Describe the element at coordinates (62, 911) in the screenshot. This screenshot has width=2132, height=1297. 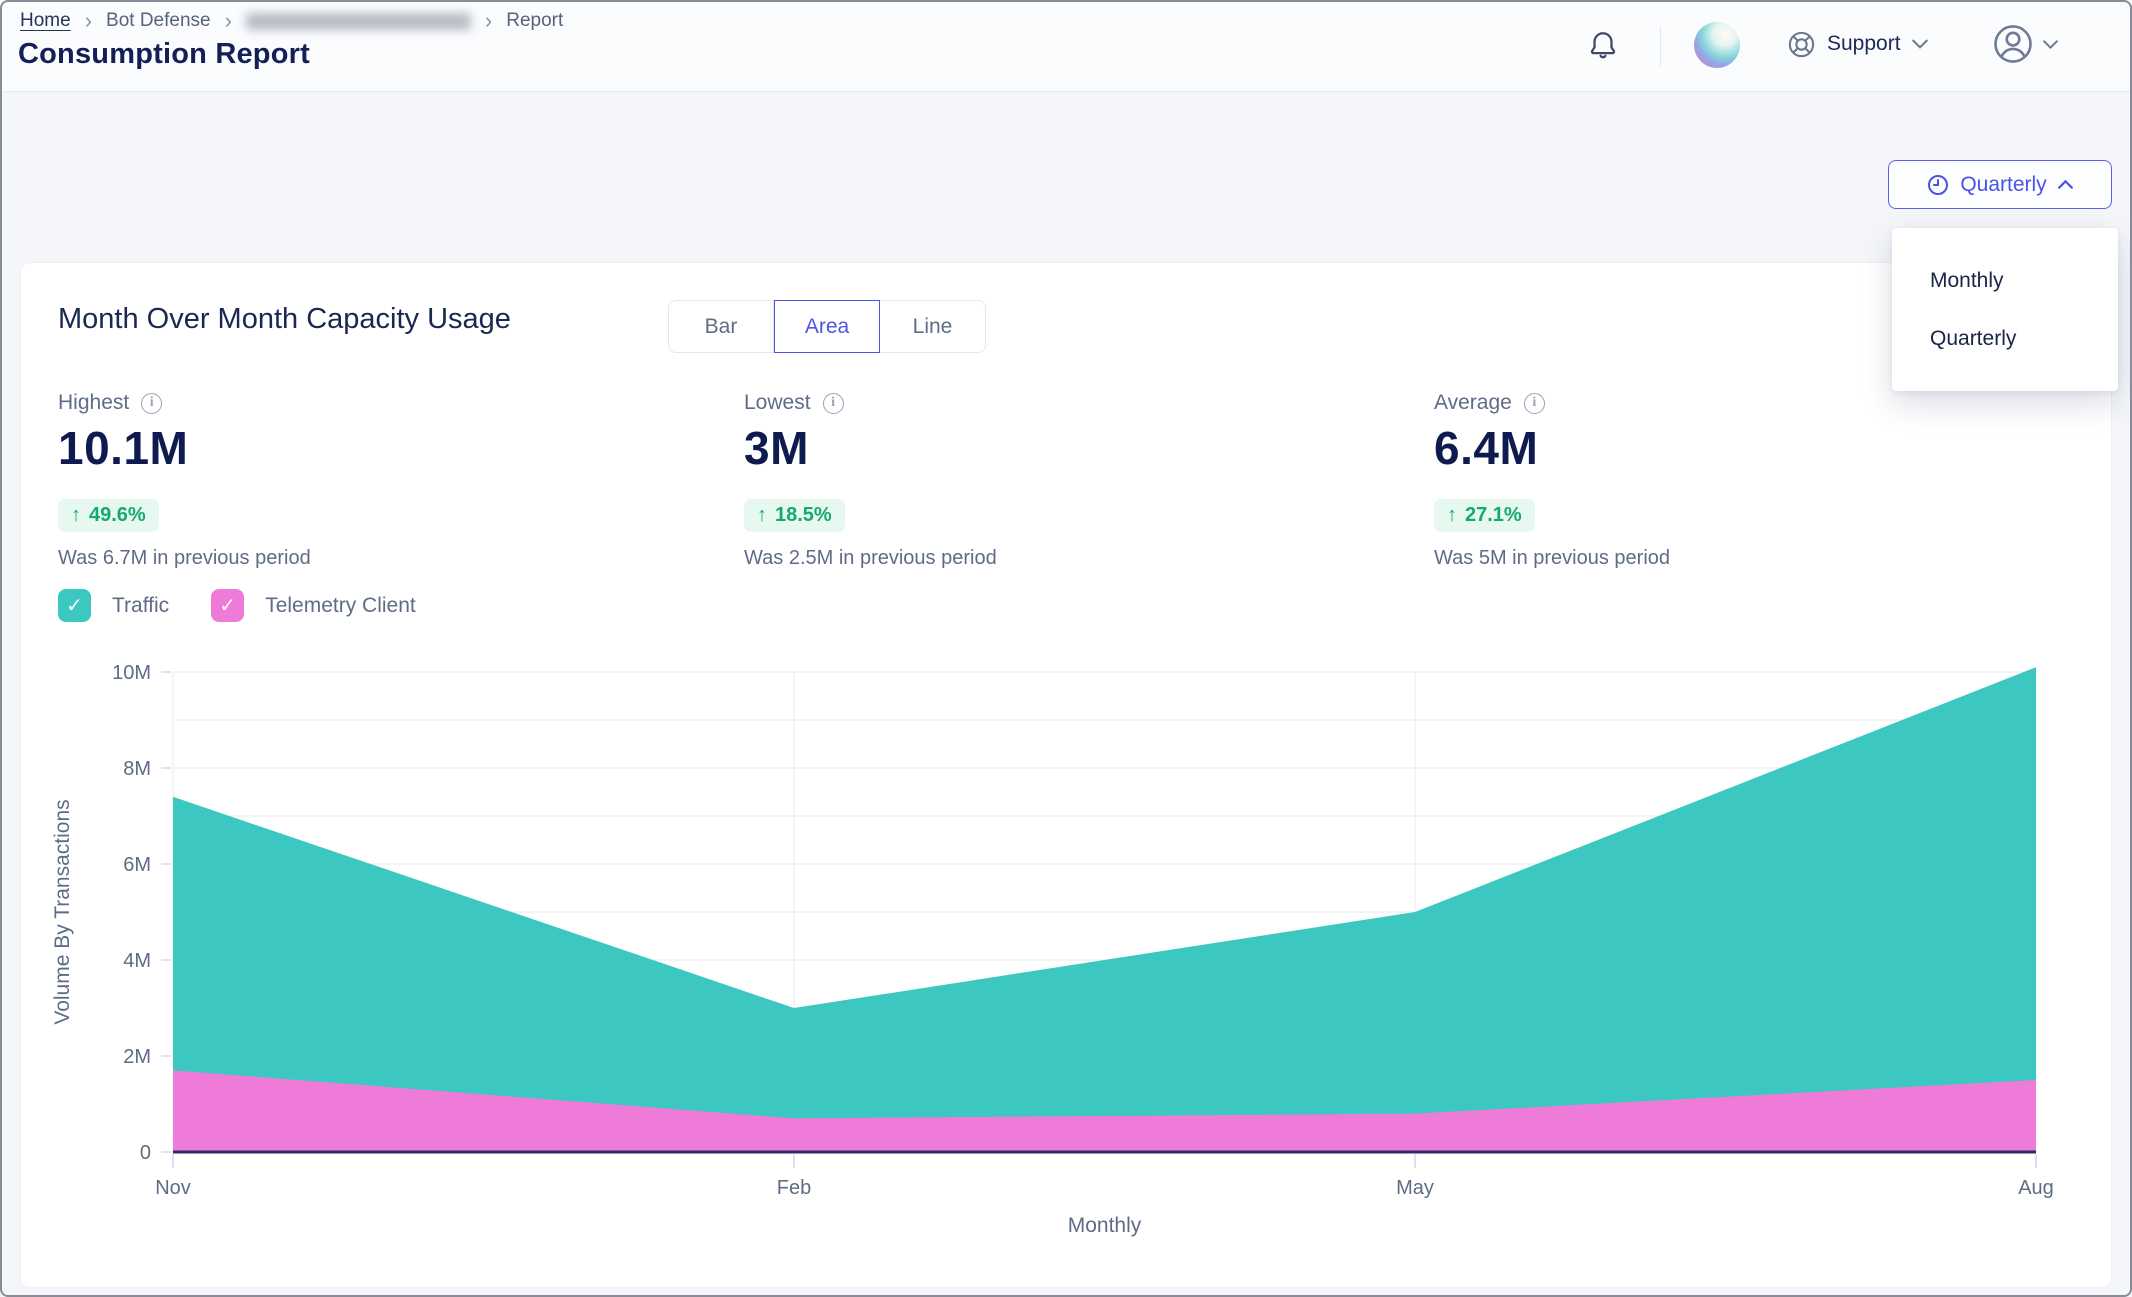
I see `svg-text: Volume By Transactions` at that location.